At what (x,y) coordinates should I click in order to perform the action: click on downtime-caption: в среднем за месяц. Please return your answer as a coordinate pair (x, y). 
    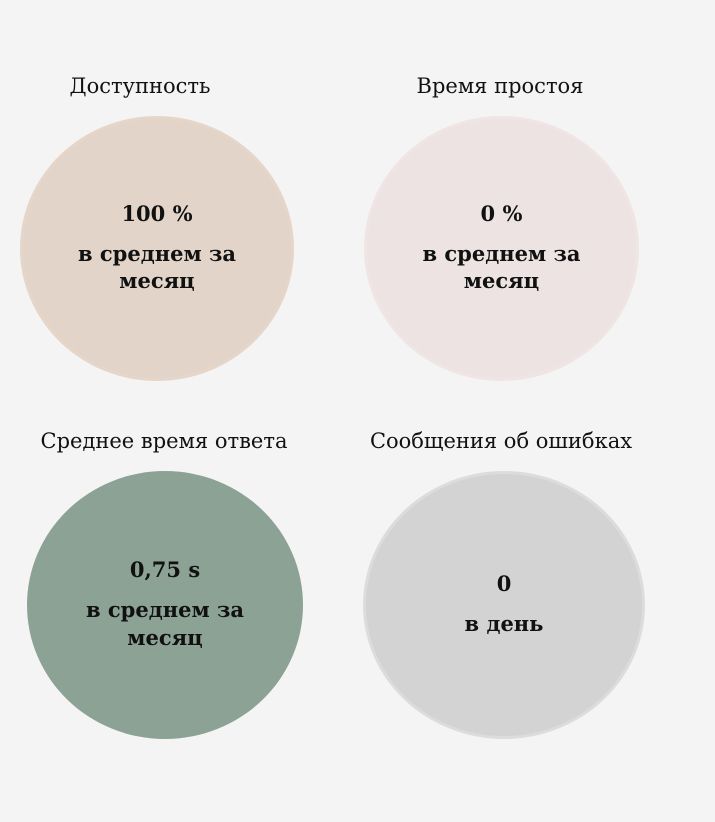
    Looking at the image, I should click on (501, 266).